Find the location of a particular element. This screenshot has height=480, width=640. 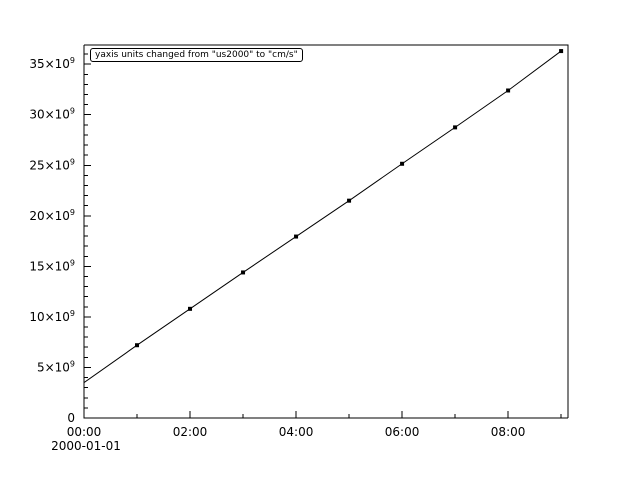

y-axis-ticks is located at coordinates (87, 236).